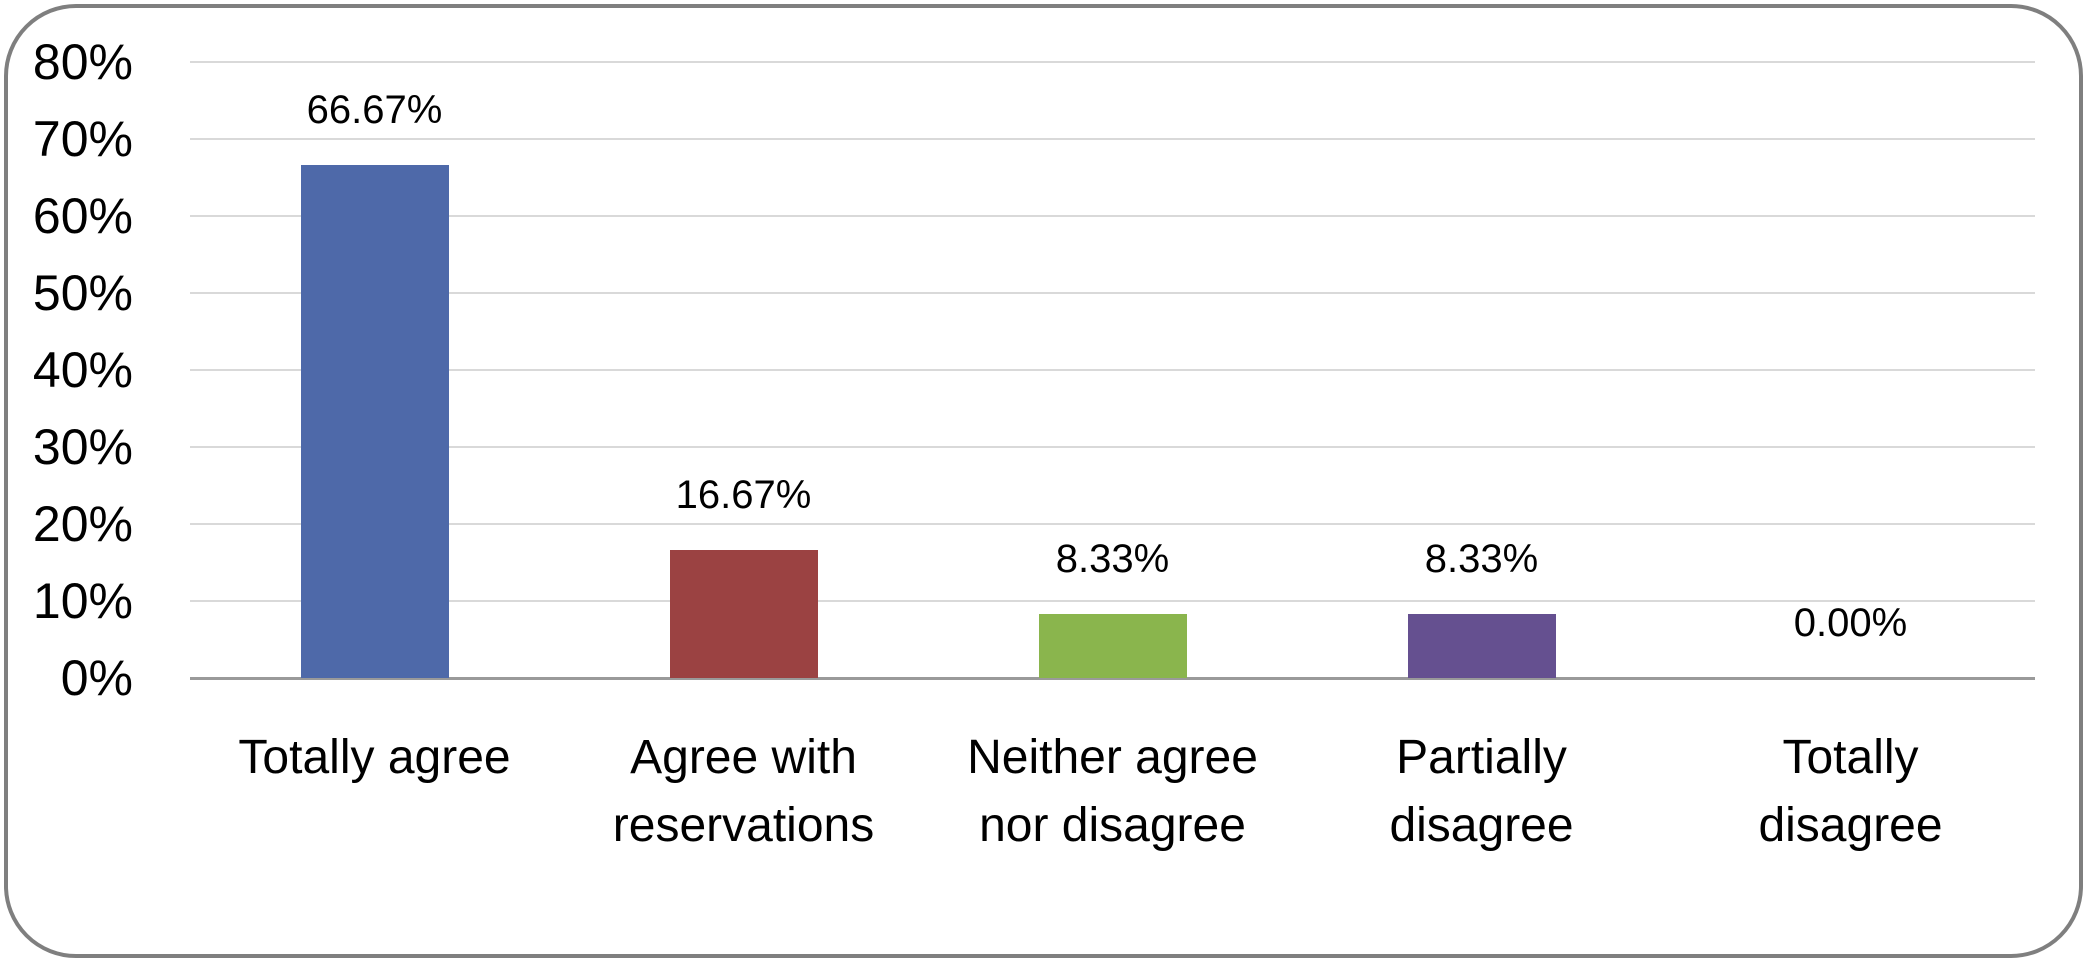  I want to click on x-axis-line, so click(1112, 678).